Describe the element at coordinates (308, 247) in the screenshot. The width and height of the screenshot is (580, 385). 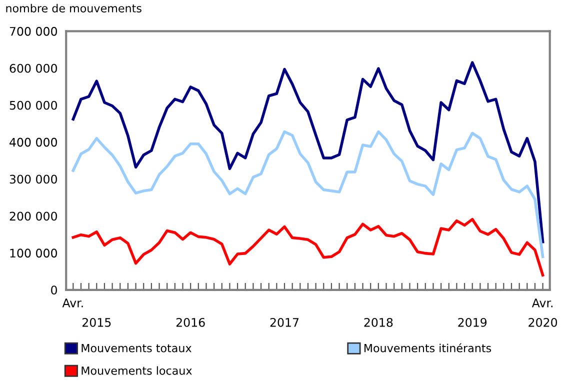
I see `line-series` at that location.